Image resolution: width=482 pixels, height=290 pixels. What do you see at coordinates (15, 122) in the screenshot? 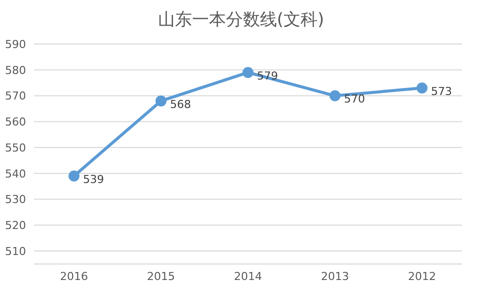
I see `y-tick-label: 560` at bounding box center [15, 122].